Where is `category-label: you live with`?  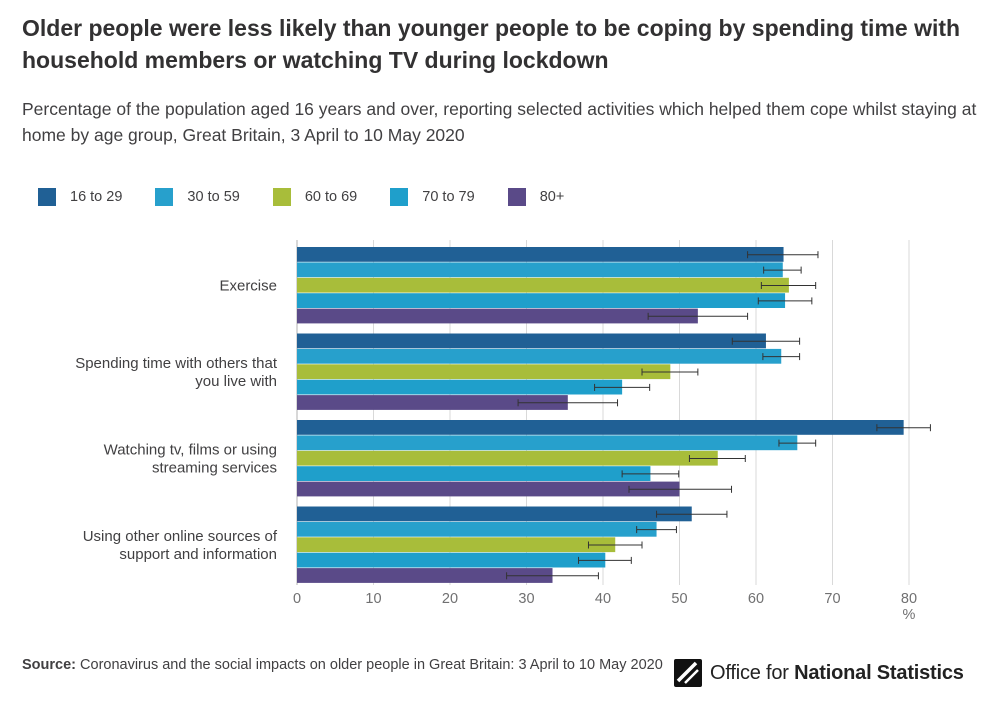
category-label: you live with is located at coordinates (236, 381).